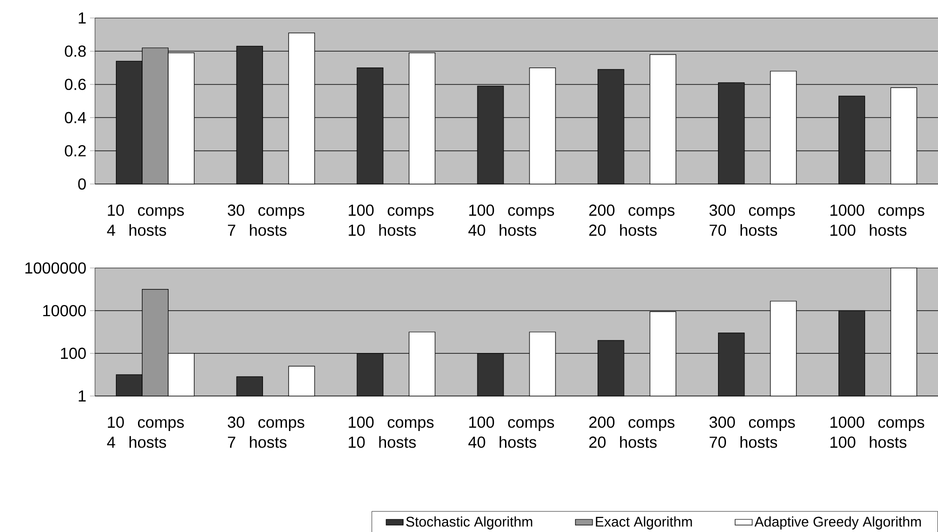 The width and height of the screenshot is (938, 532). What do you see at coordinates (82, 184) in the screenshot?
I see `y-tick-label: 0` at bounding box center [82, 184].